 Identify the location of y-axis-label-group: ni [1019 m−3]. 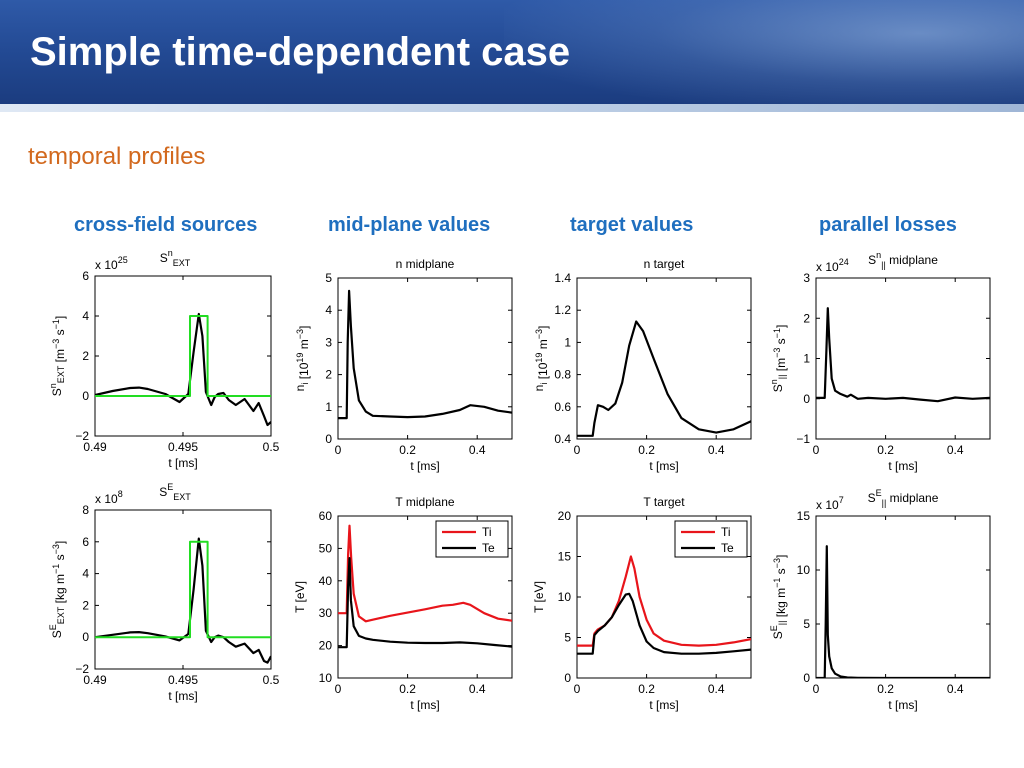
(302, 359).